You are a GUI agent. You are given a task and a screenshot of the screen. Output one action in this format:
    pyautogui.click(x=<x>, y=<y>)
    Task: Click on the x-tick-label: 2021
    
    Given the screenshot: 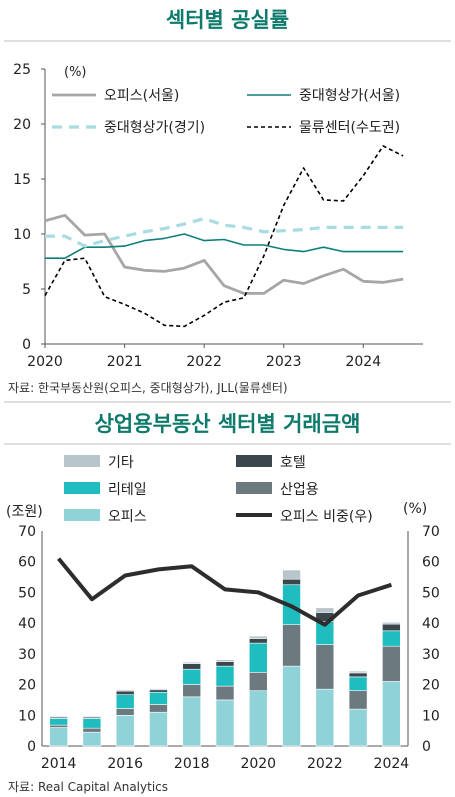 What is the action you would take?
    pyautogui.click(x=125, y=362)
    